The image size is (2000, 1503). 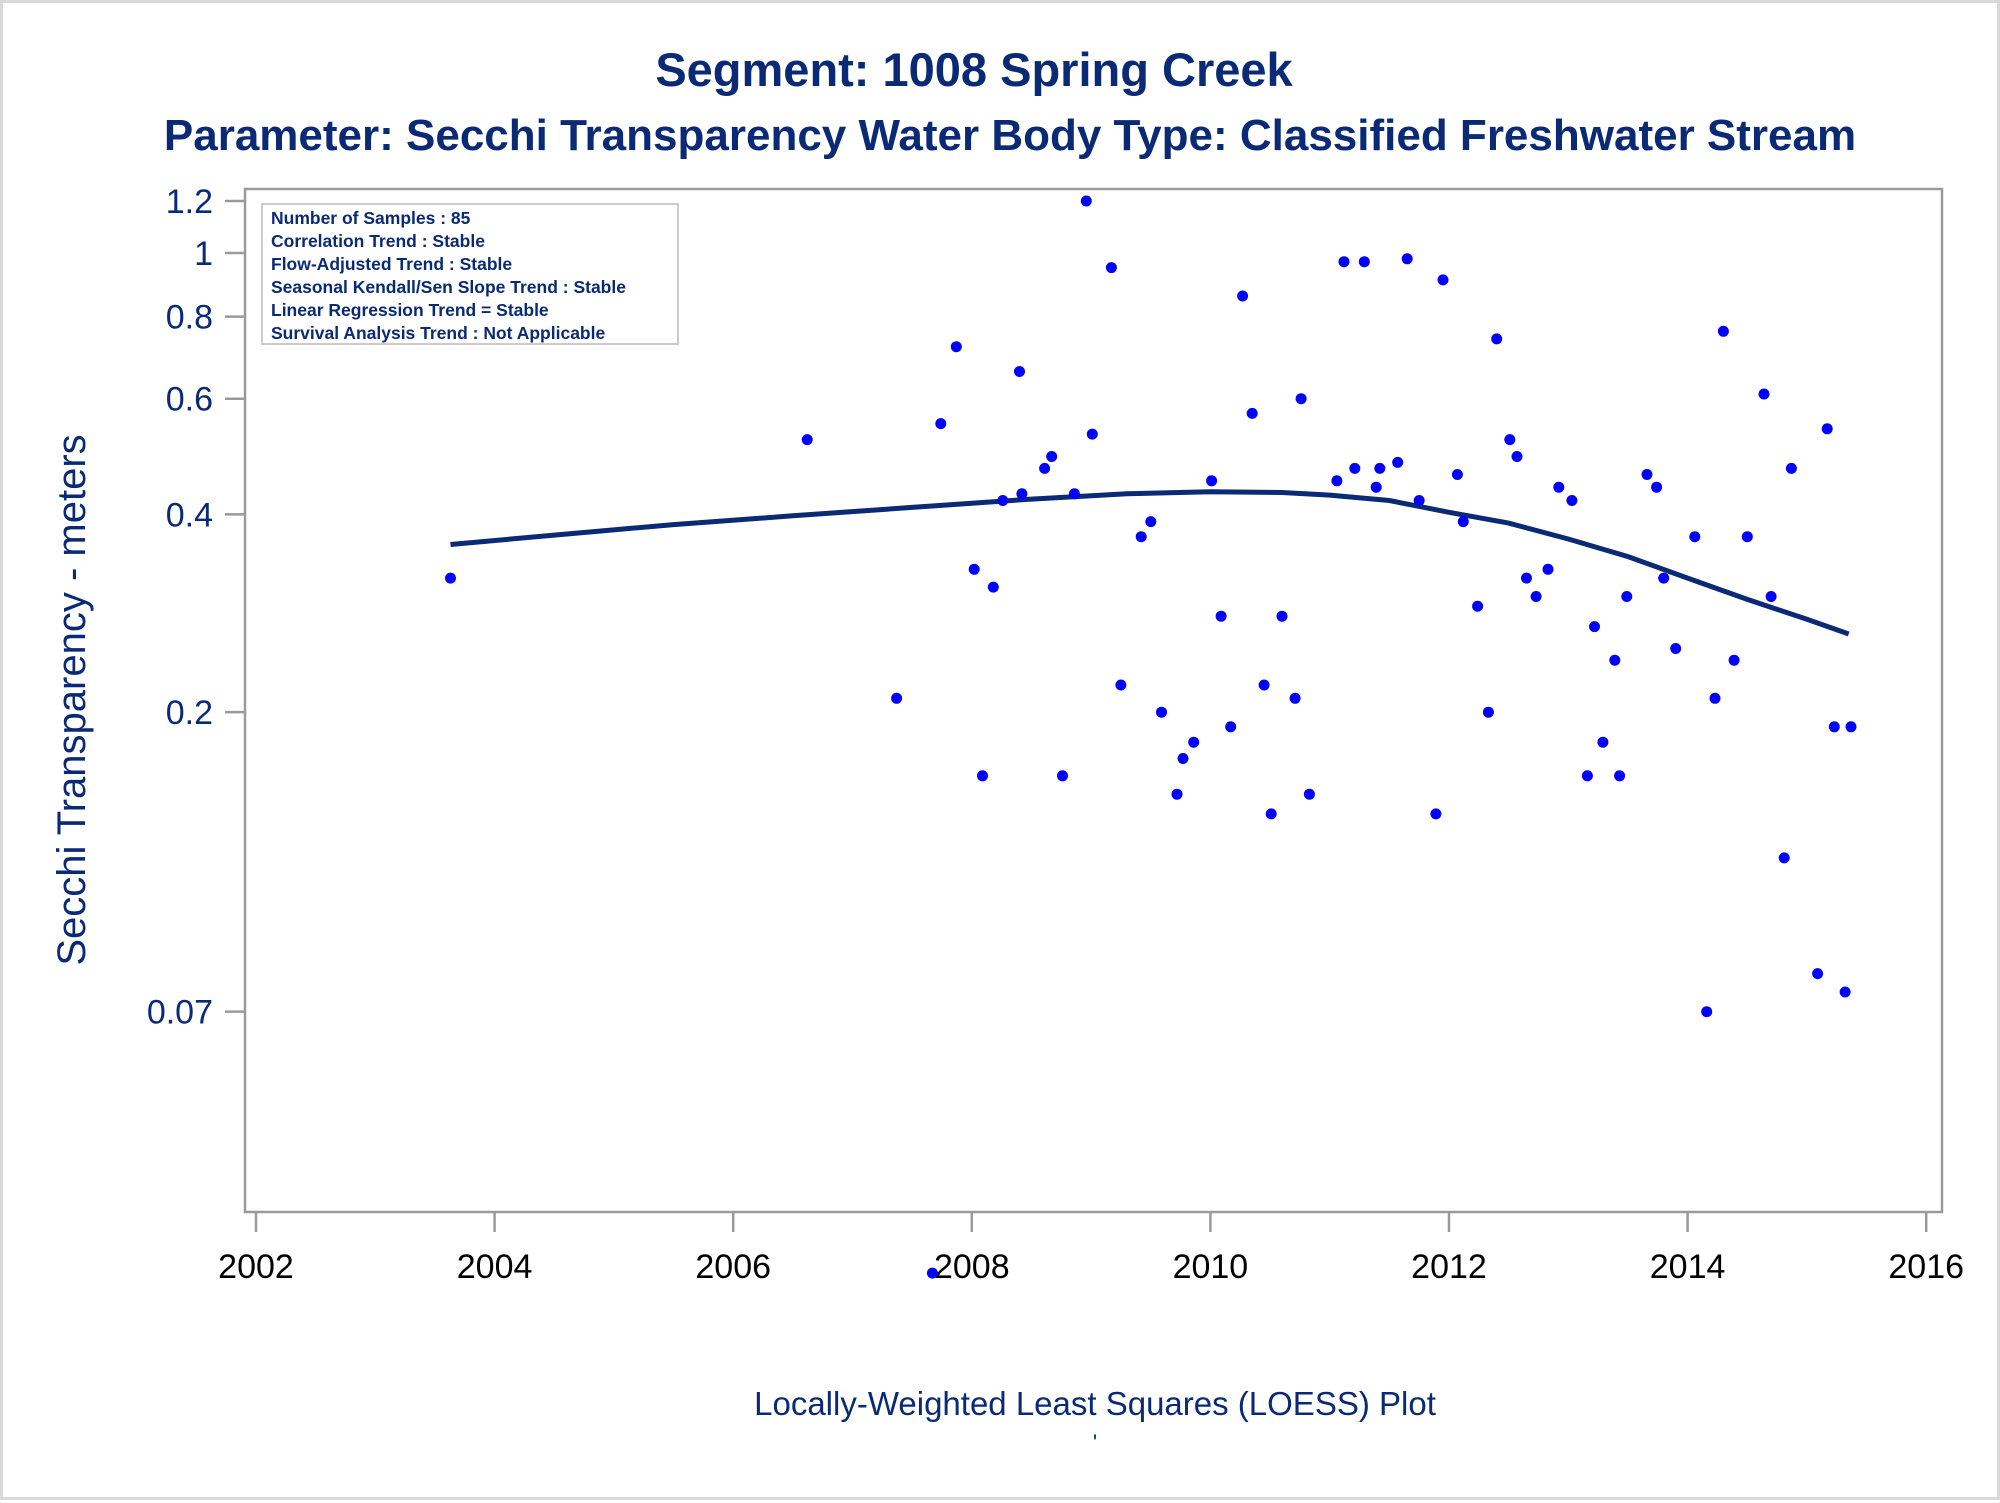 What do you see at coordinates (1150, 563) in the screenshot?
I see `loess-curve` at bounding box center [1150, 563].